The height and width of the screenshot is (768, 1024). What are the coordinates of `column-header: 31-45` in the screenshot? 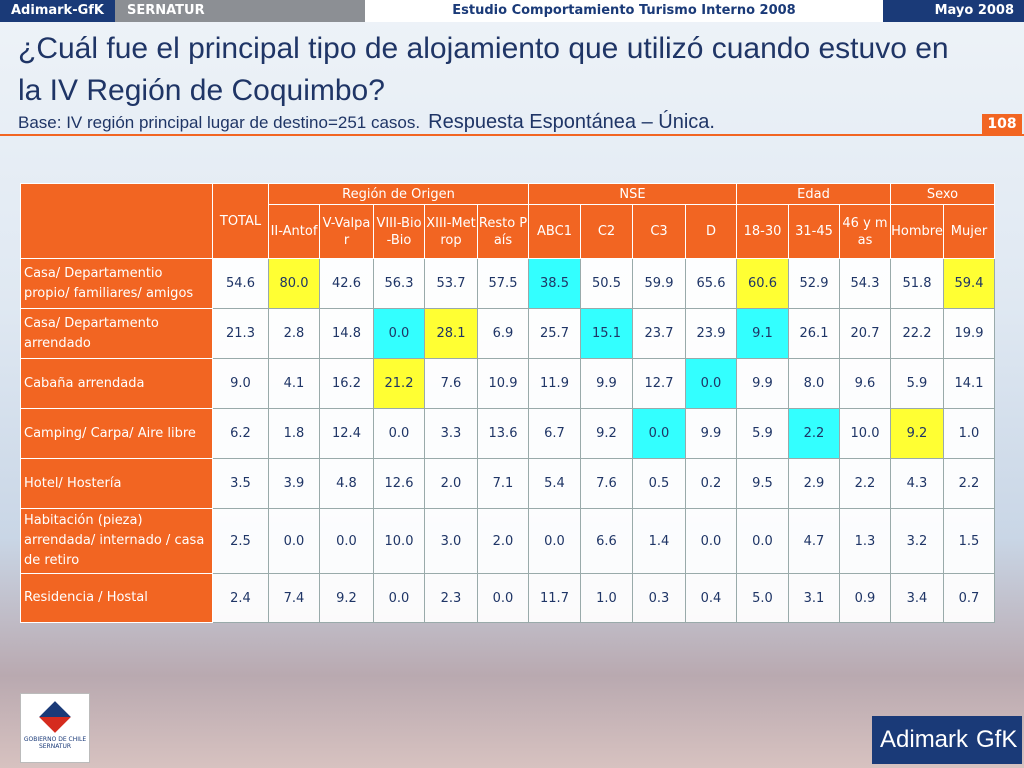 It's located at (814, 231).